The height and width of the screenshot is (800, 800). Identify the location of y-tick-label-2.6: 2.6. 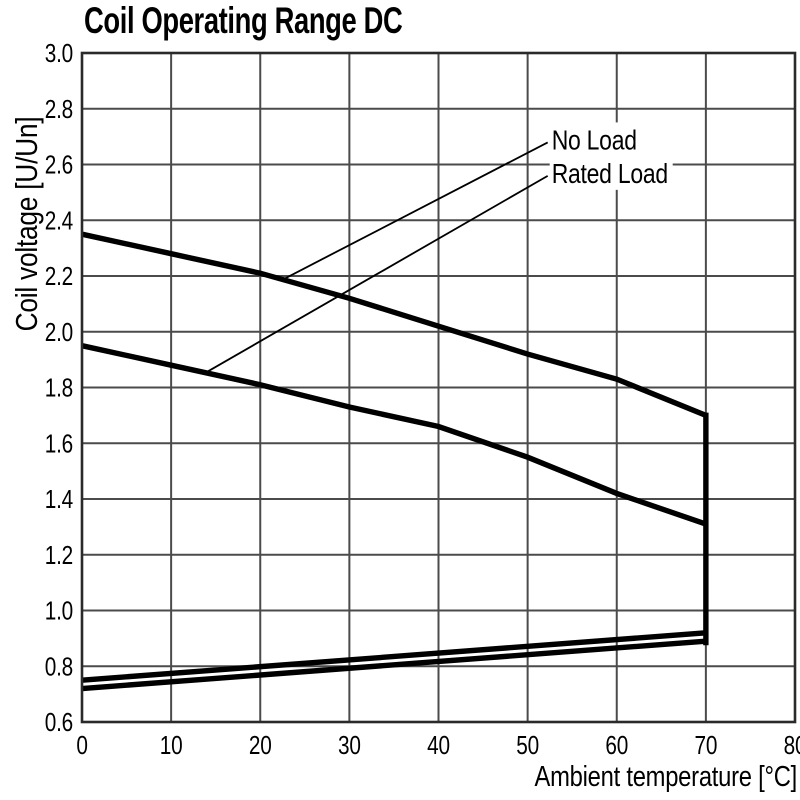
(59, 164).